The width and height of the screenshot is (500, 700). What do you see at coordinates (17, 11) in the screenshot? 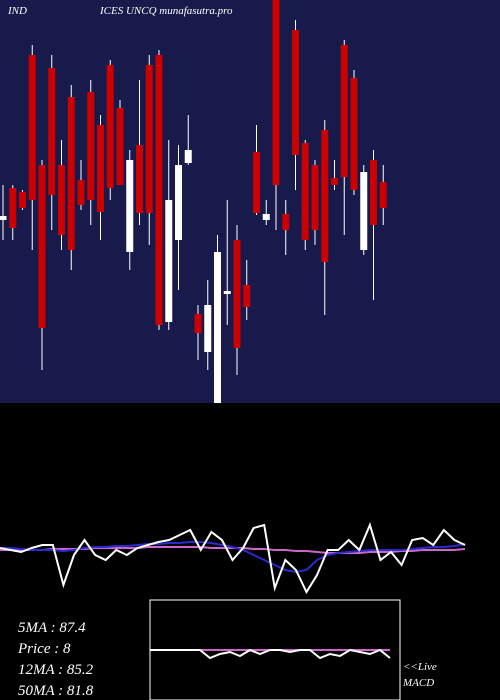
I see `chart-title: IND` at bounding box center [17, 11].